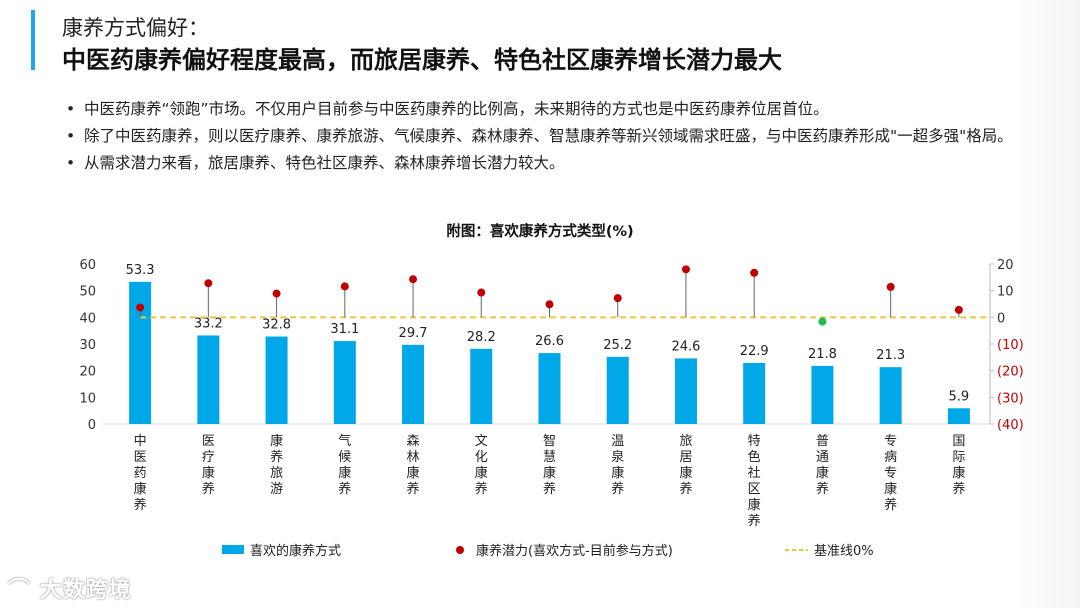 The width and height of the screenshot is (1080, 608). What do you see at coordinates (481, 337) in the screenshot?
I see `bar-value-label: 28.2` at bounding box center [481, 337].